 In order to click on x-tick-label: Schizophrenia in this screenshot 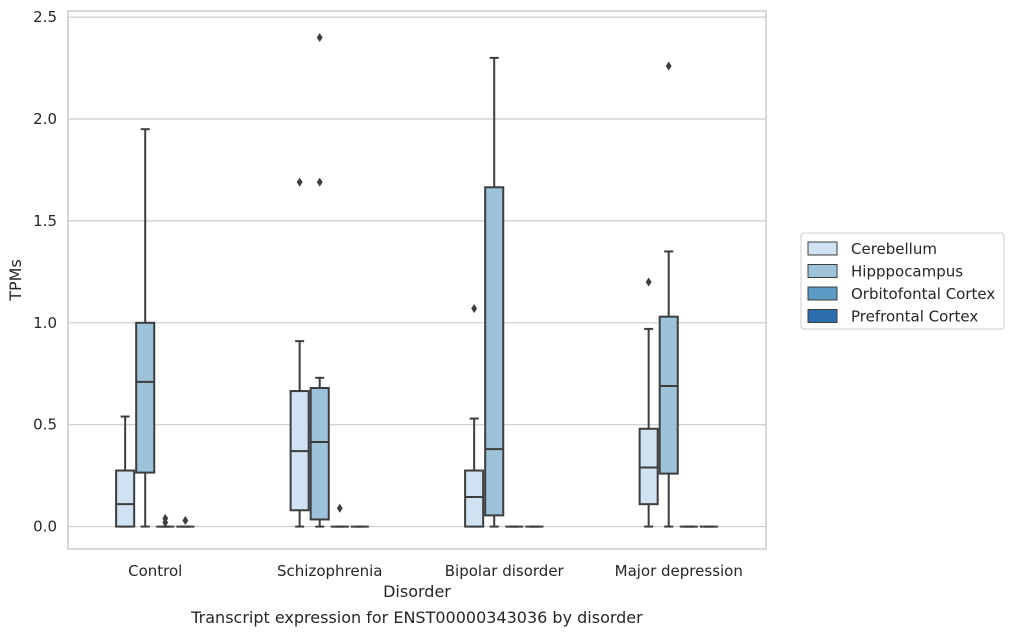, I will do `click(329, 571)`.